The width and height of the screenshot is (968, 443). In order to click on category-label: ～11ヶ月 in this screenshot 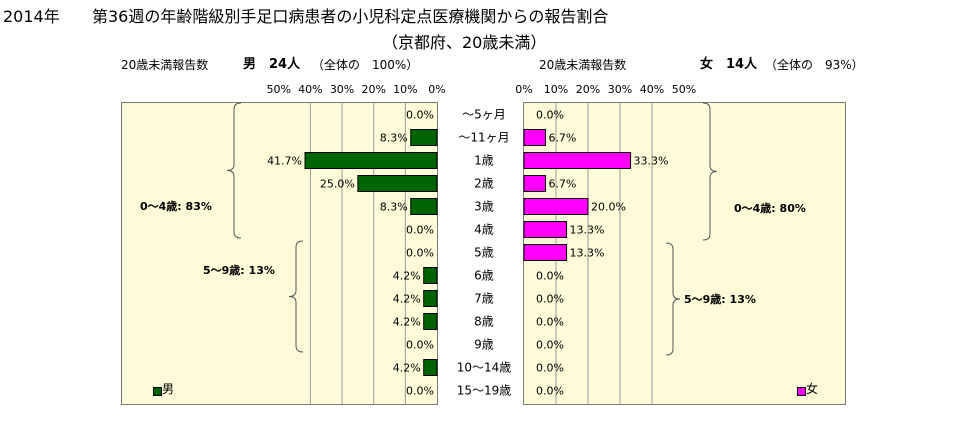, I will do `click(483, 138)`.